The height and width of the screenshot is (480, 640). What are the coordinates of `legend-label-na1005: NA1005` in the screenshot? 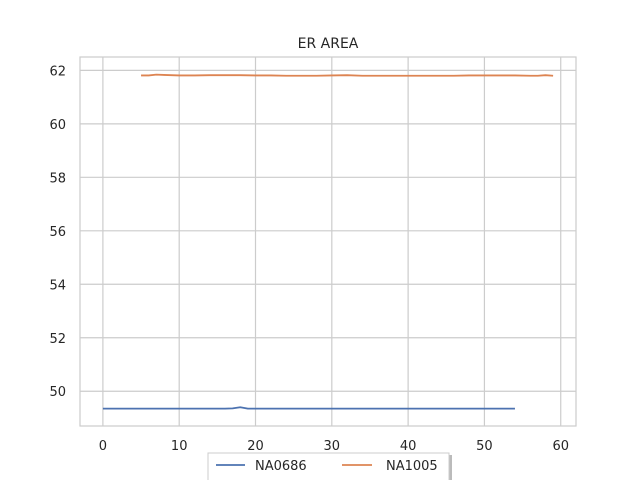 It's located at (412, 466).